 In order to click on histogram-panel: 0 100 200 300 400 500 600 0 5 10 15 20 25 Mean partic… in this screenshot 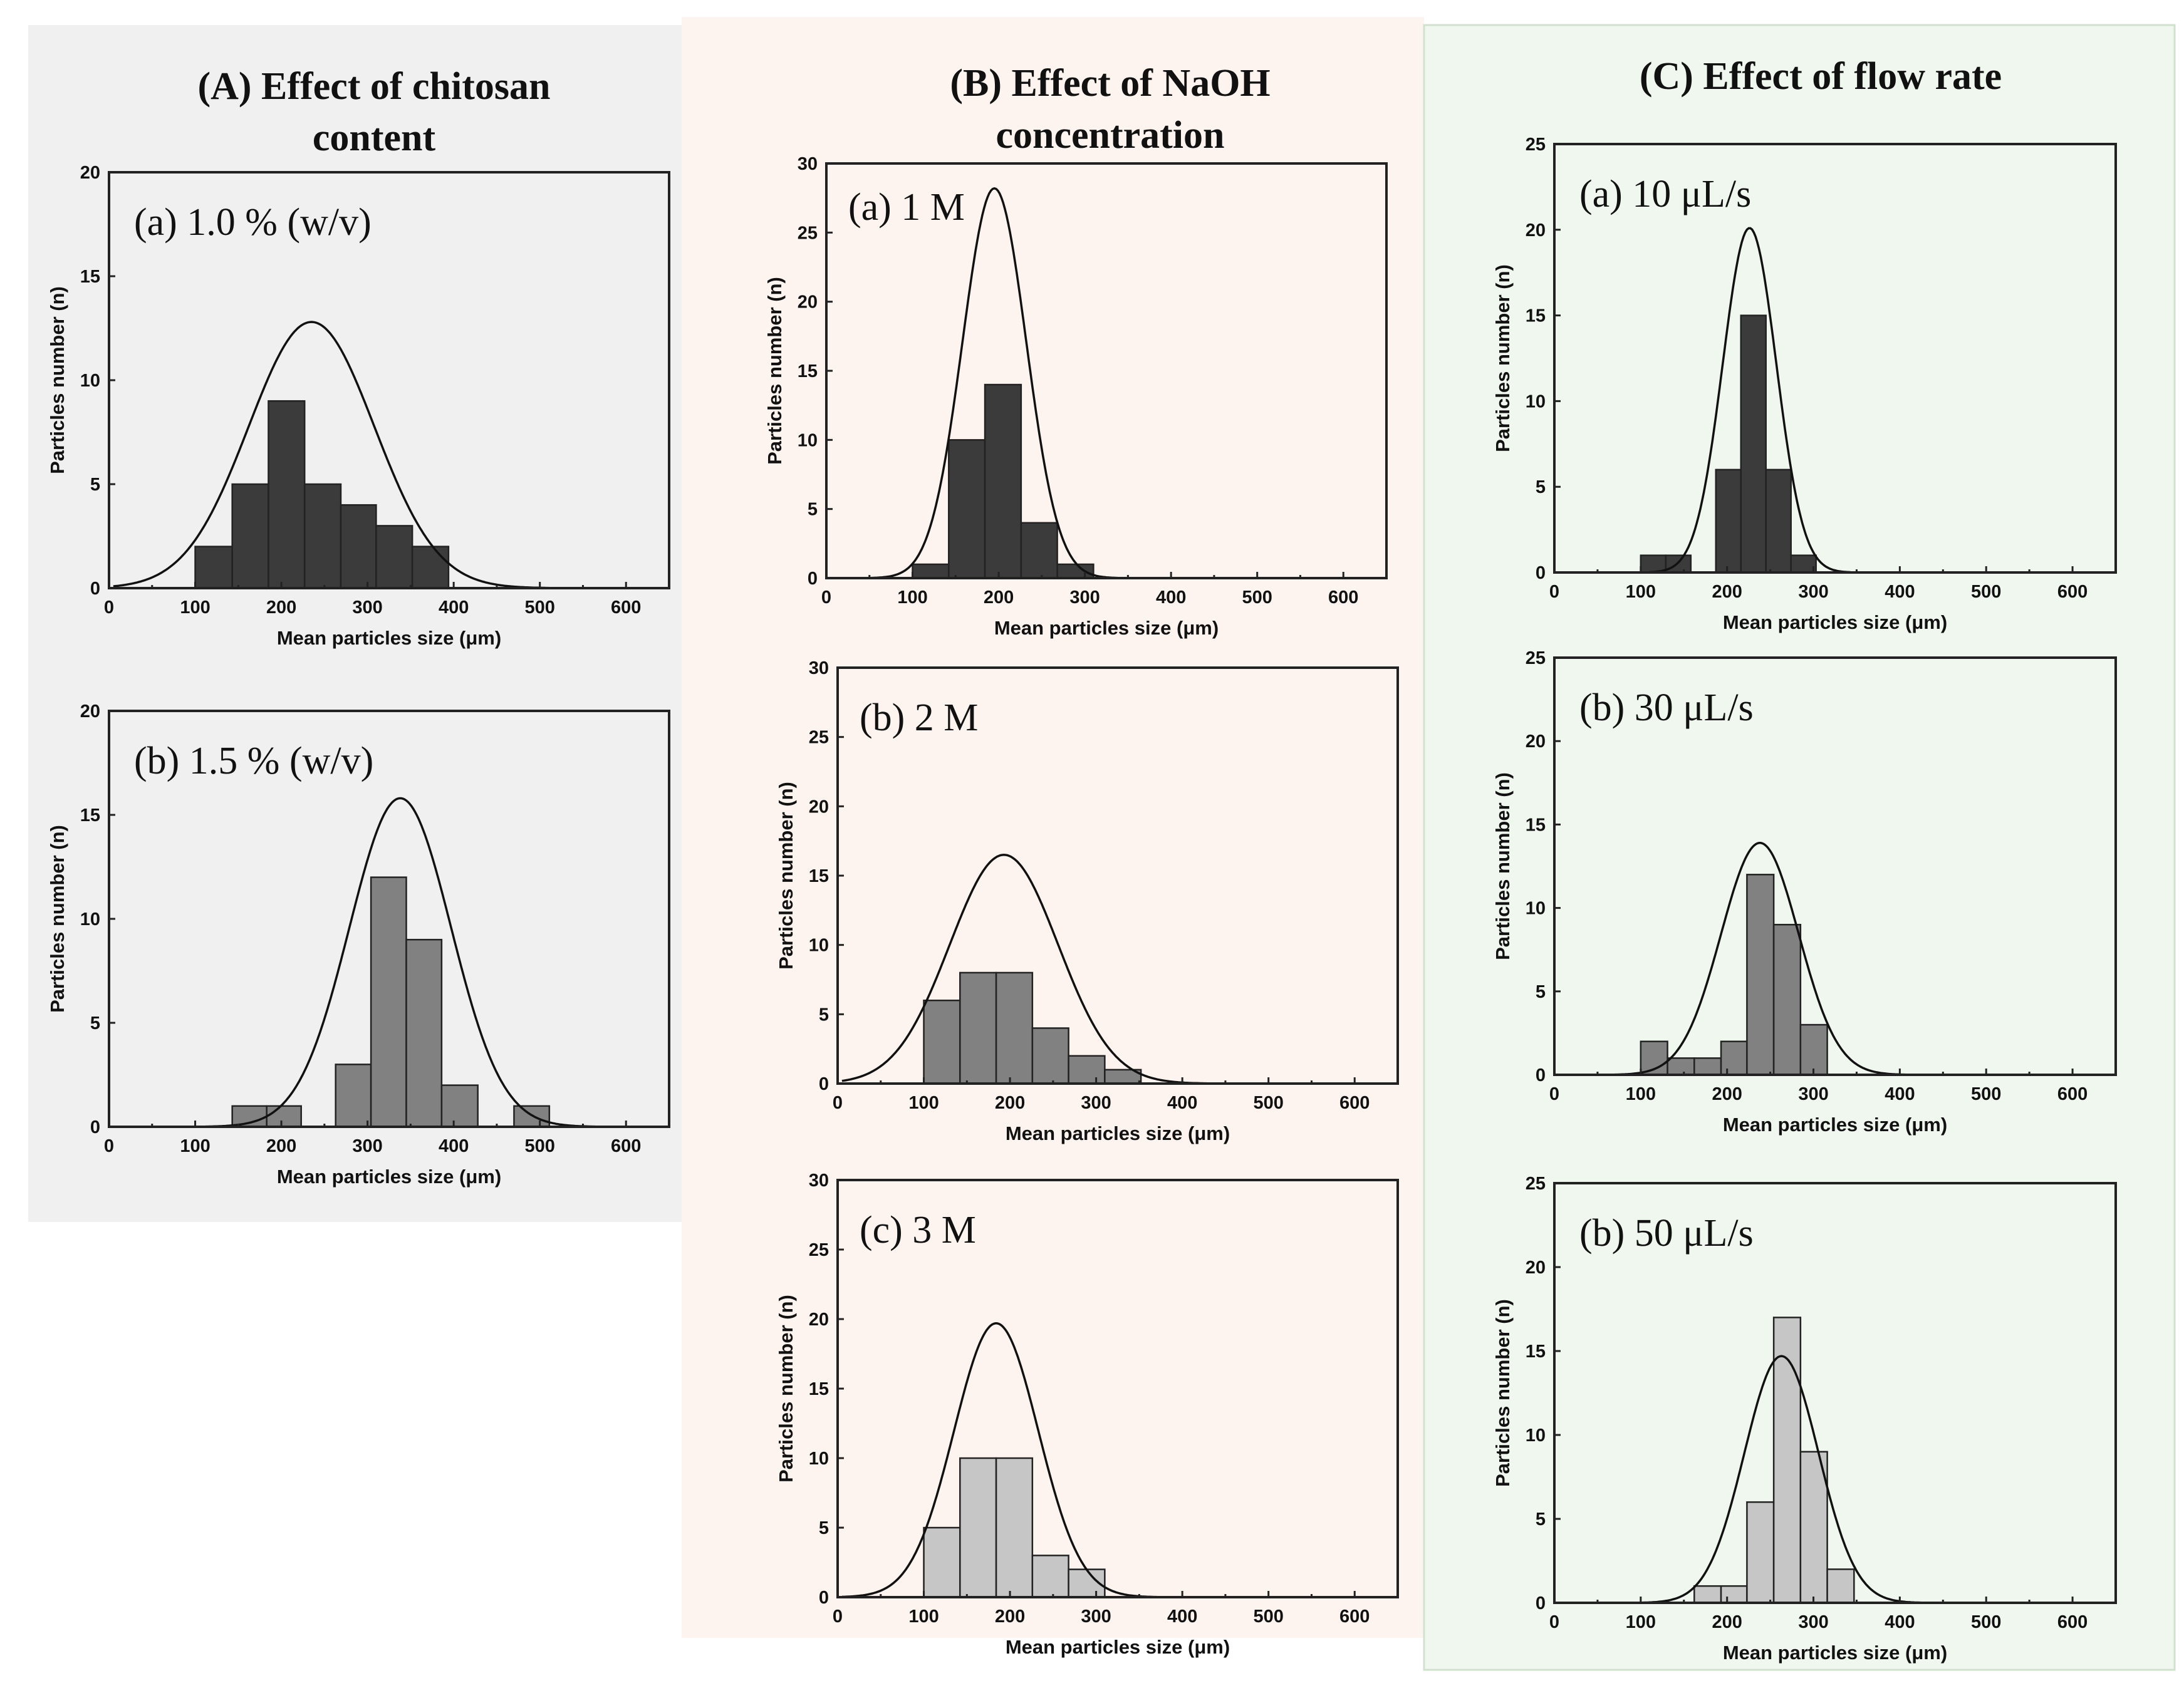, I will do `click(1805, 384)`.